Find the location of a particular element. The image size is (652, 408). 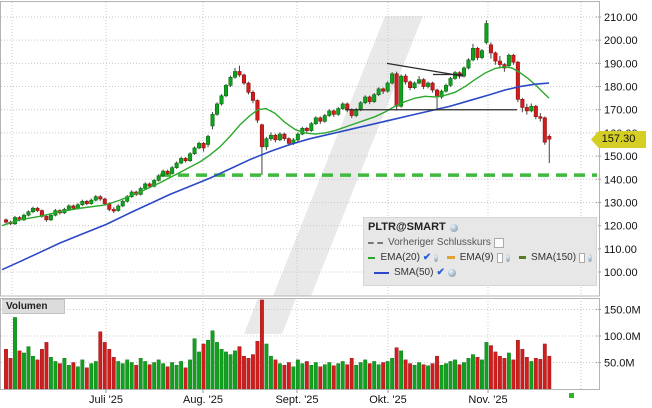

ema9-swatch is located at coordinates (451, 257).